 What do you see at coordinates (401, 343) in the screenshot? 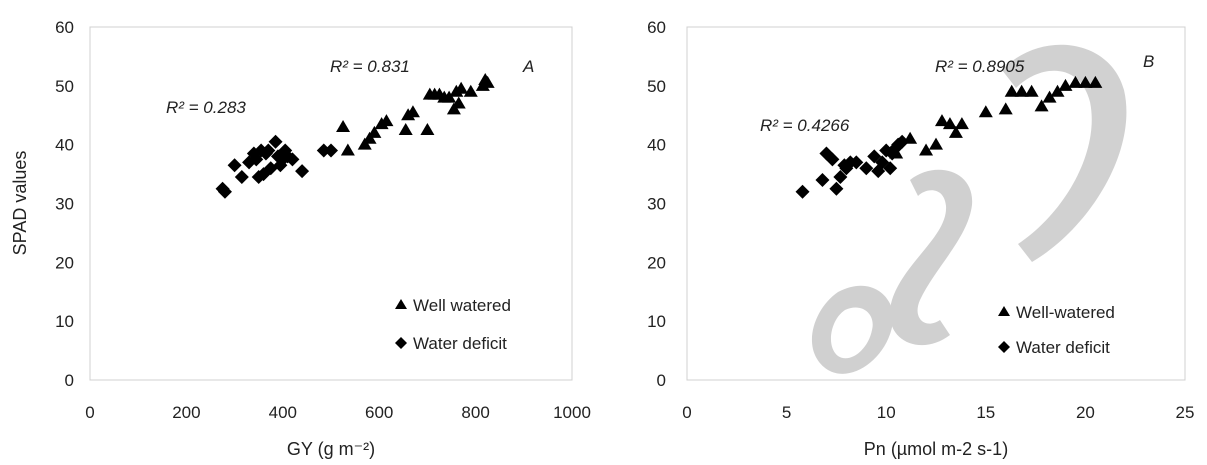
I see `legend-diamond-marker-a` at bounding box center [401, 343].